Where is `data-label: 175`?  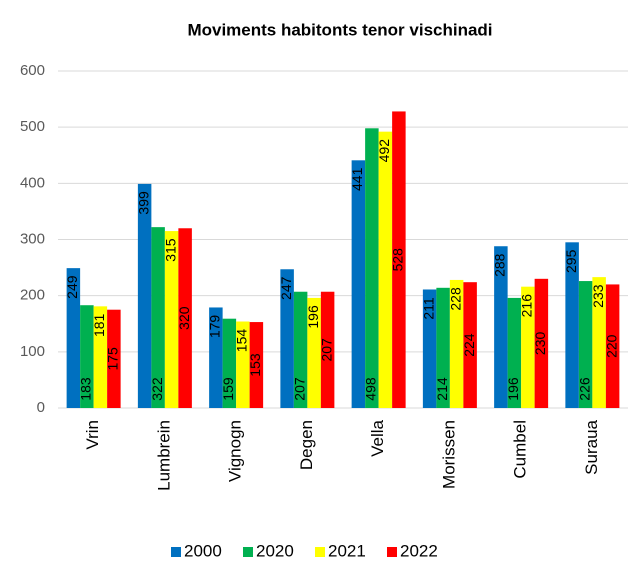 data-label: 175 is located at coordinates (113, 359).